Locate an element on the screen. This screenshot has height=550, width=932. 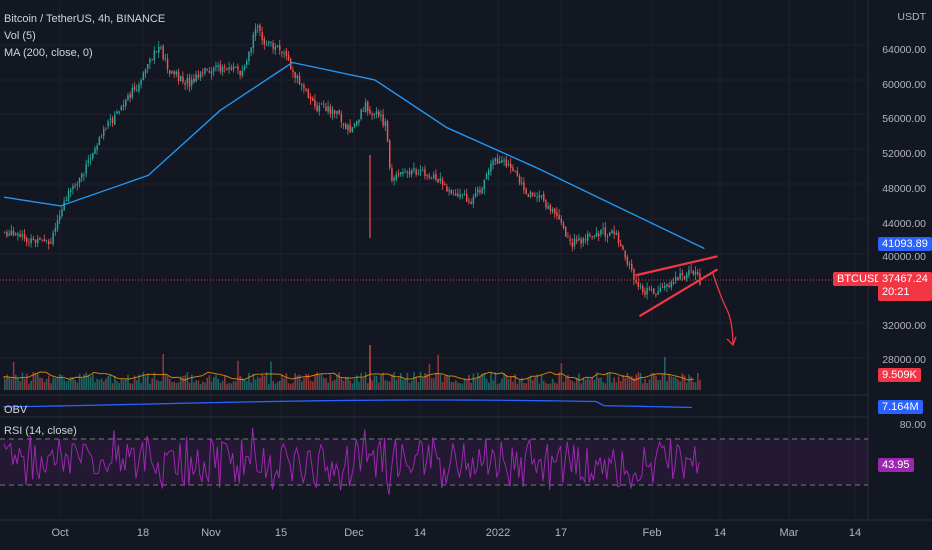
rsi-band-fill is located at coordinates (434, 462).